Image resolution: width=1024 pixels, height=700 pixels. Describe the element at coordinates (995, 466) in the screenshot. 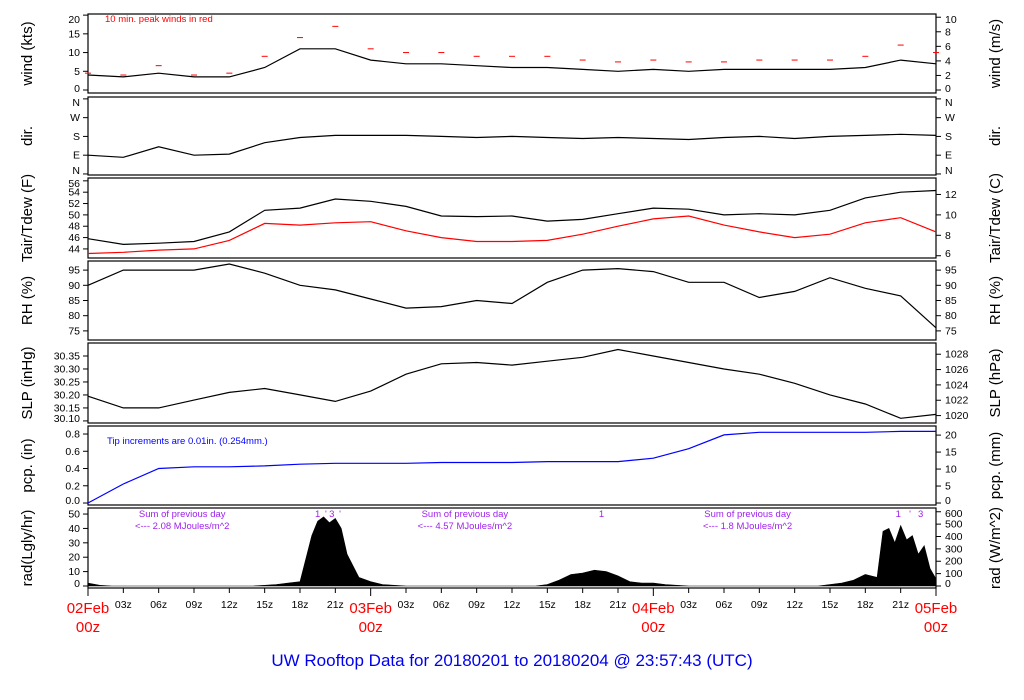

I see `pcp-right-axis-label: pcp. (mm)` at that location.